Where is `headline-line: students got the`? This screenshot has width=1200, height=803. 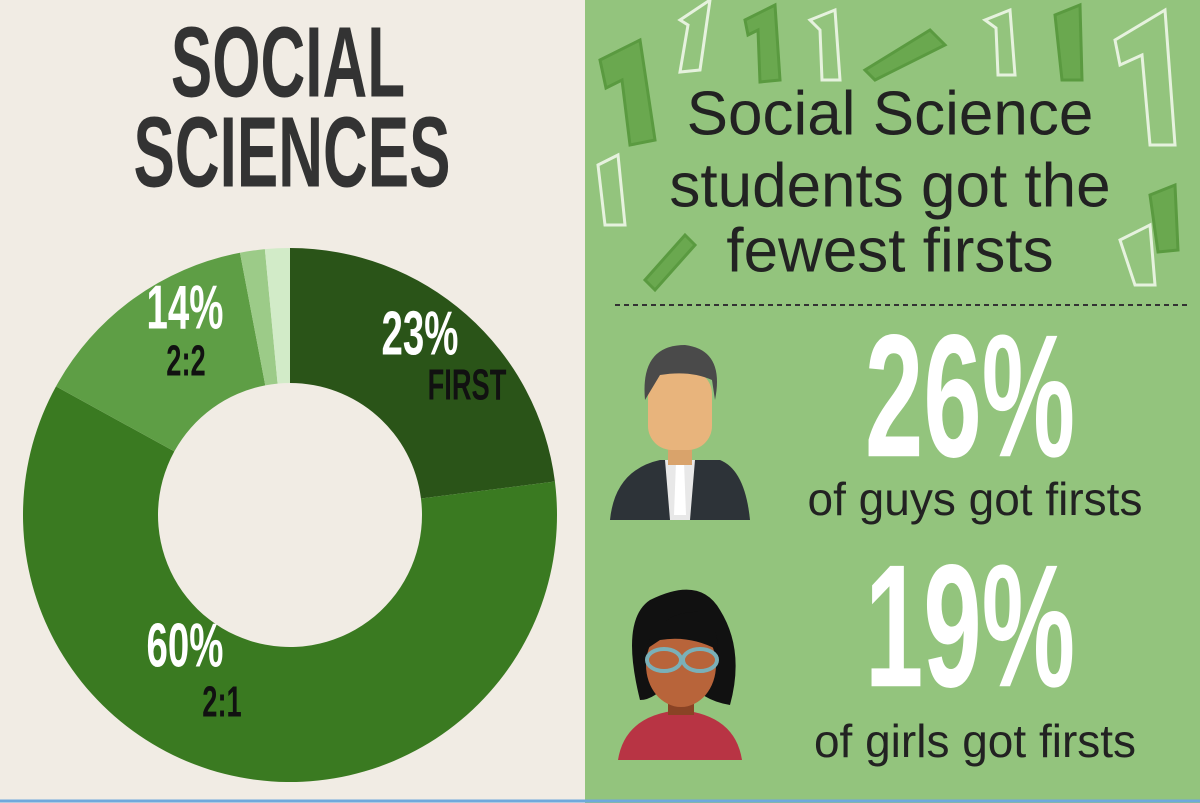
headline-line: students got the is located at coordinates (889, 185).